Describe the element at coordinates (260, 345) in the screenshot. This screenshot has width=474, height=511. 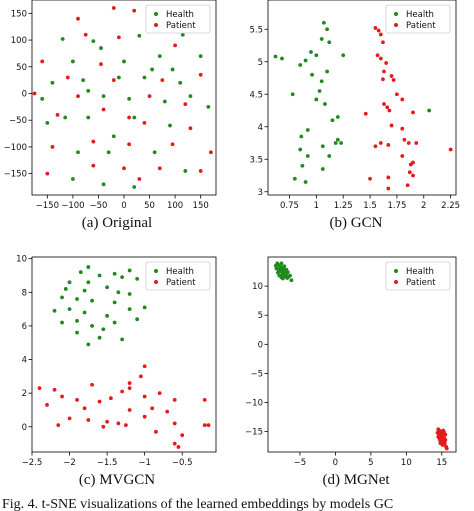
I see `y-tick-label: 0` at that location.